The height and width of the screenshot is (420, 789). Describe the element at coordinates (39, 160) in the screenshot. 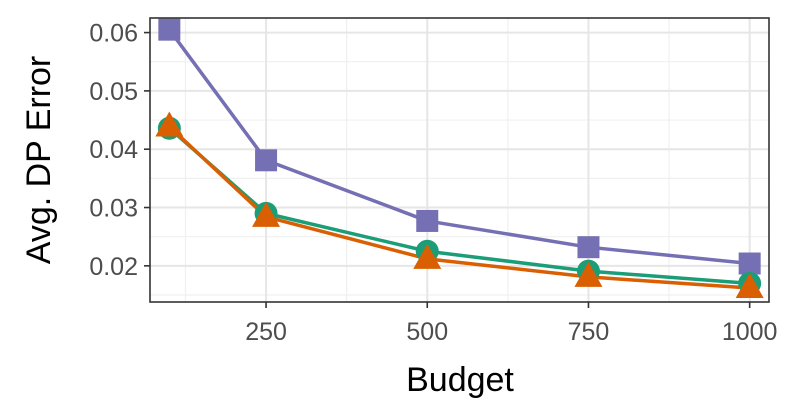

I see `y-axis-title: Avg. DP Error` at that location.